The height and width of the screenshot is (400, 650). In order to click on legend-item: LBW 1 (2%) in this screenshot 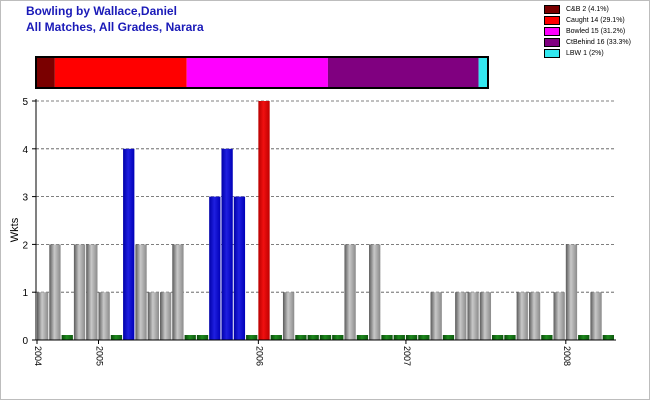, I will do `click(587, 53)`.